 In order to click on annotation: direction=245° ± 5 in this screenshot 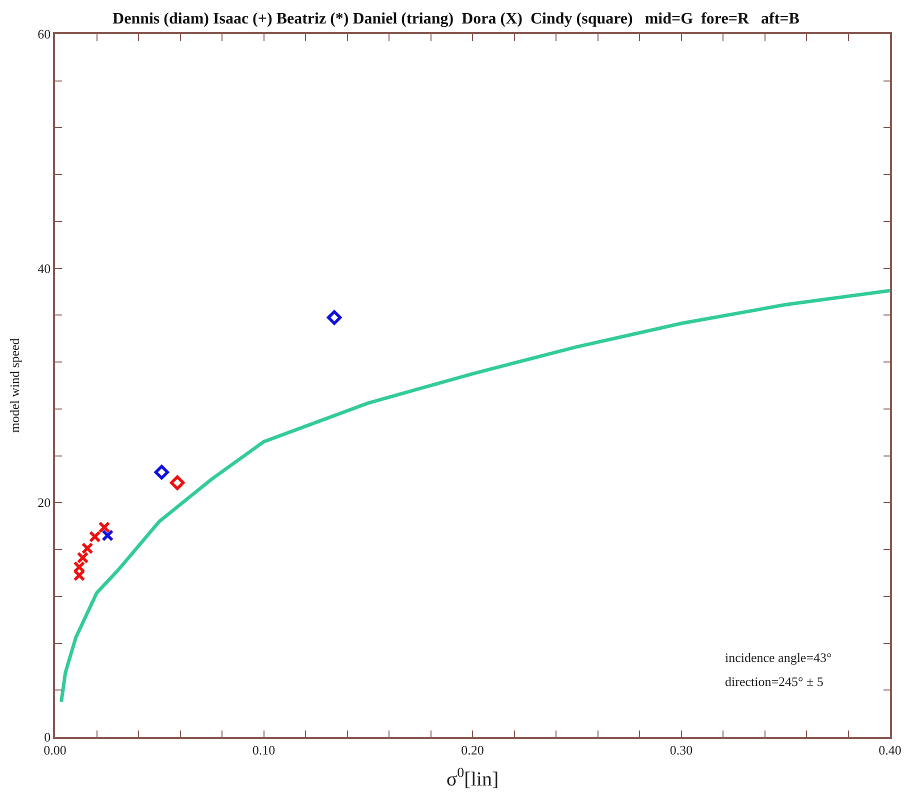, I will do `click(774, 681)`.